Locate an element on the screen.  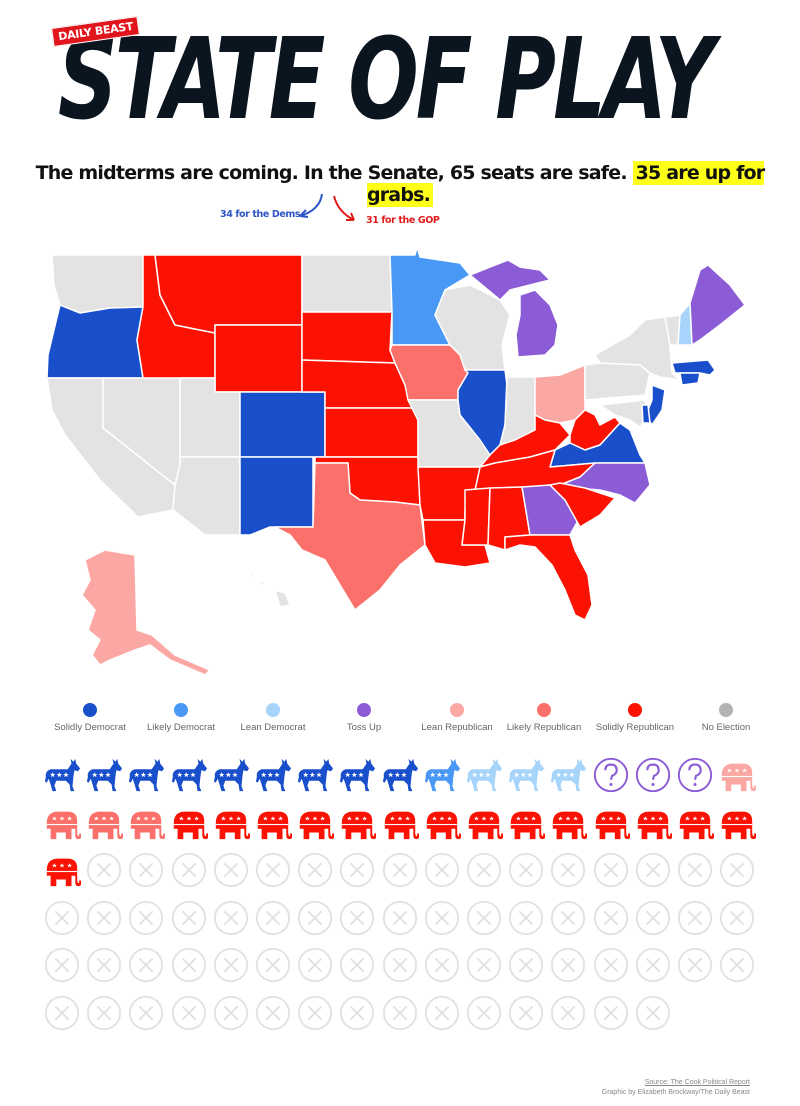
state-montana is located at coordinates (228, 294).